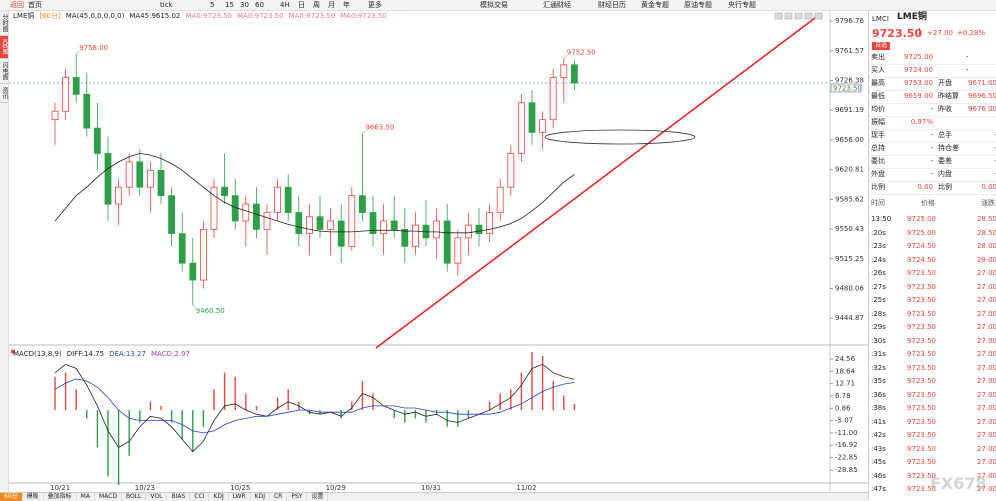 The image size is (996, 501). Describe the element at coordinates (346, 5) in the screenshot. I see `toolbar-button: 年` at that location.